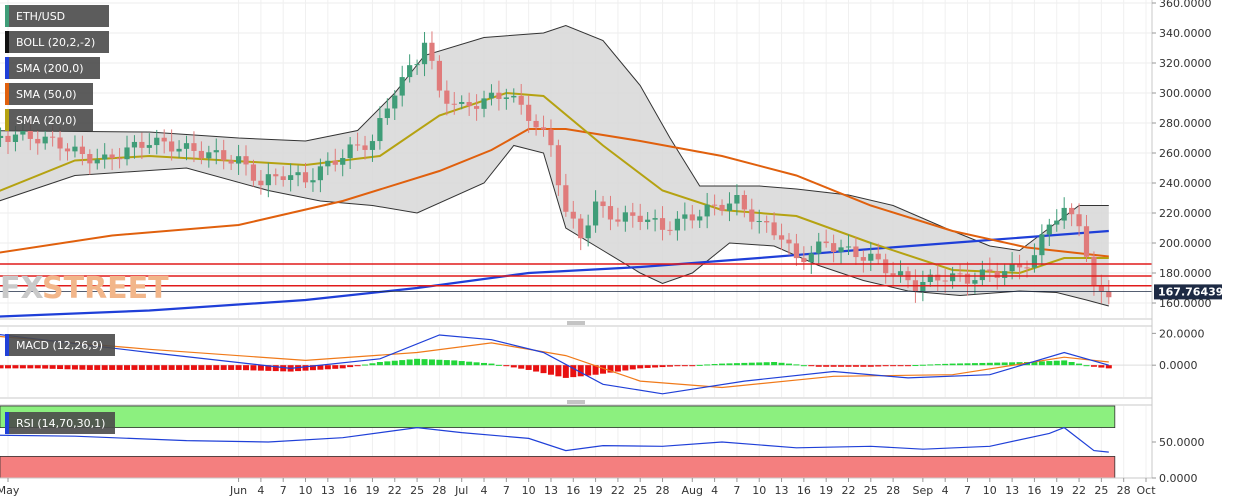 The image size is (1244, 501). I want to click on legend-sma-200: SMA (200,0), so click(52, 68).